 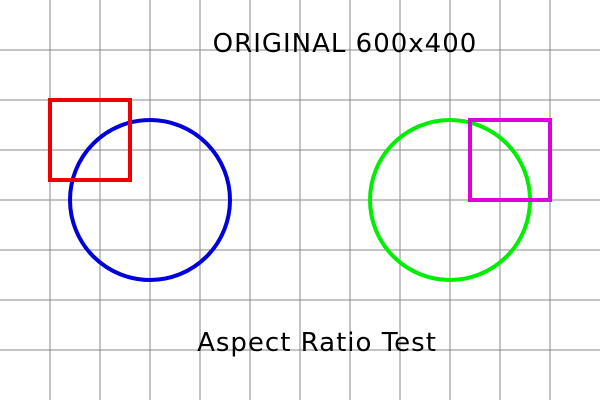 I want to click on caption-text: Aspect Ratio Test, so click(x=317, y=343).